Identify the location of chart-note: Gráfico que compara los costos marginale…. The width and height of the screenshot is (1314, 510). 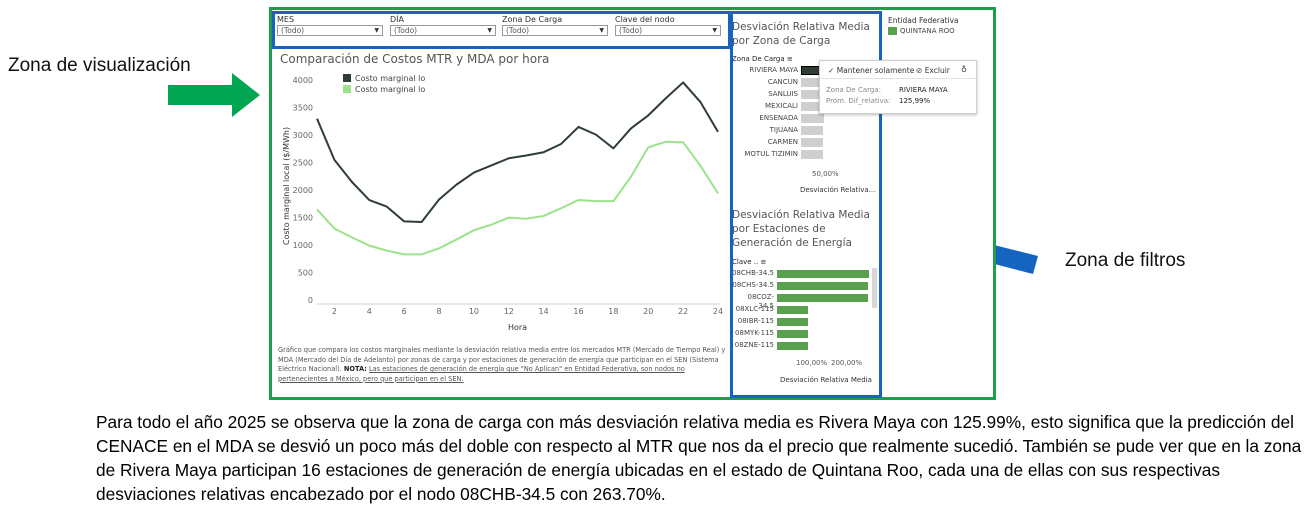
(502, 365).